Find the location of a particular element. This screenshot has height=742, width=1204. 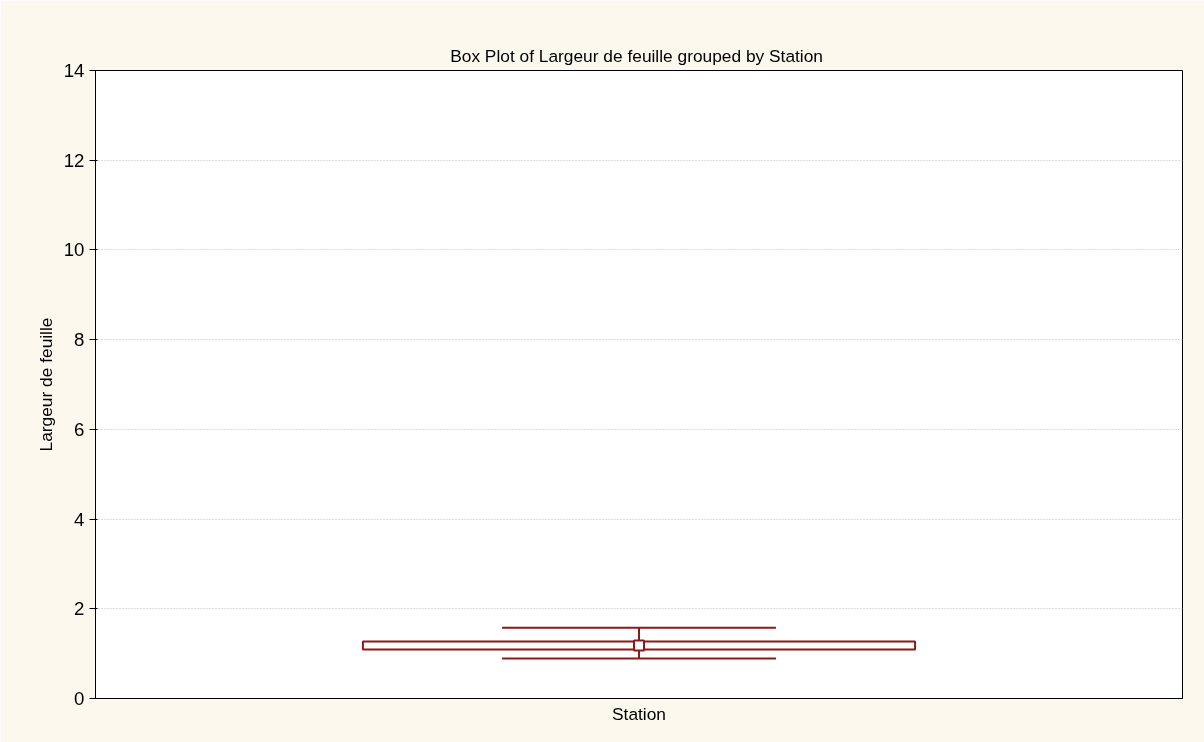

y-tick-label: 14 is located at coordinates (74, 70).